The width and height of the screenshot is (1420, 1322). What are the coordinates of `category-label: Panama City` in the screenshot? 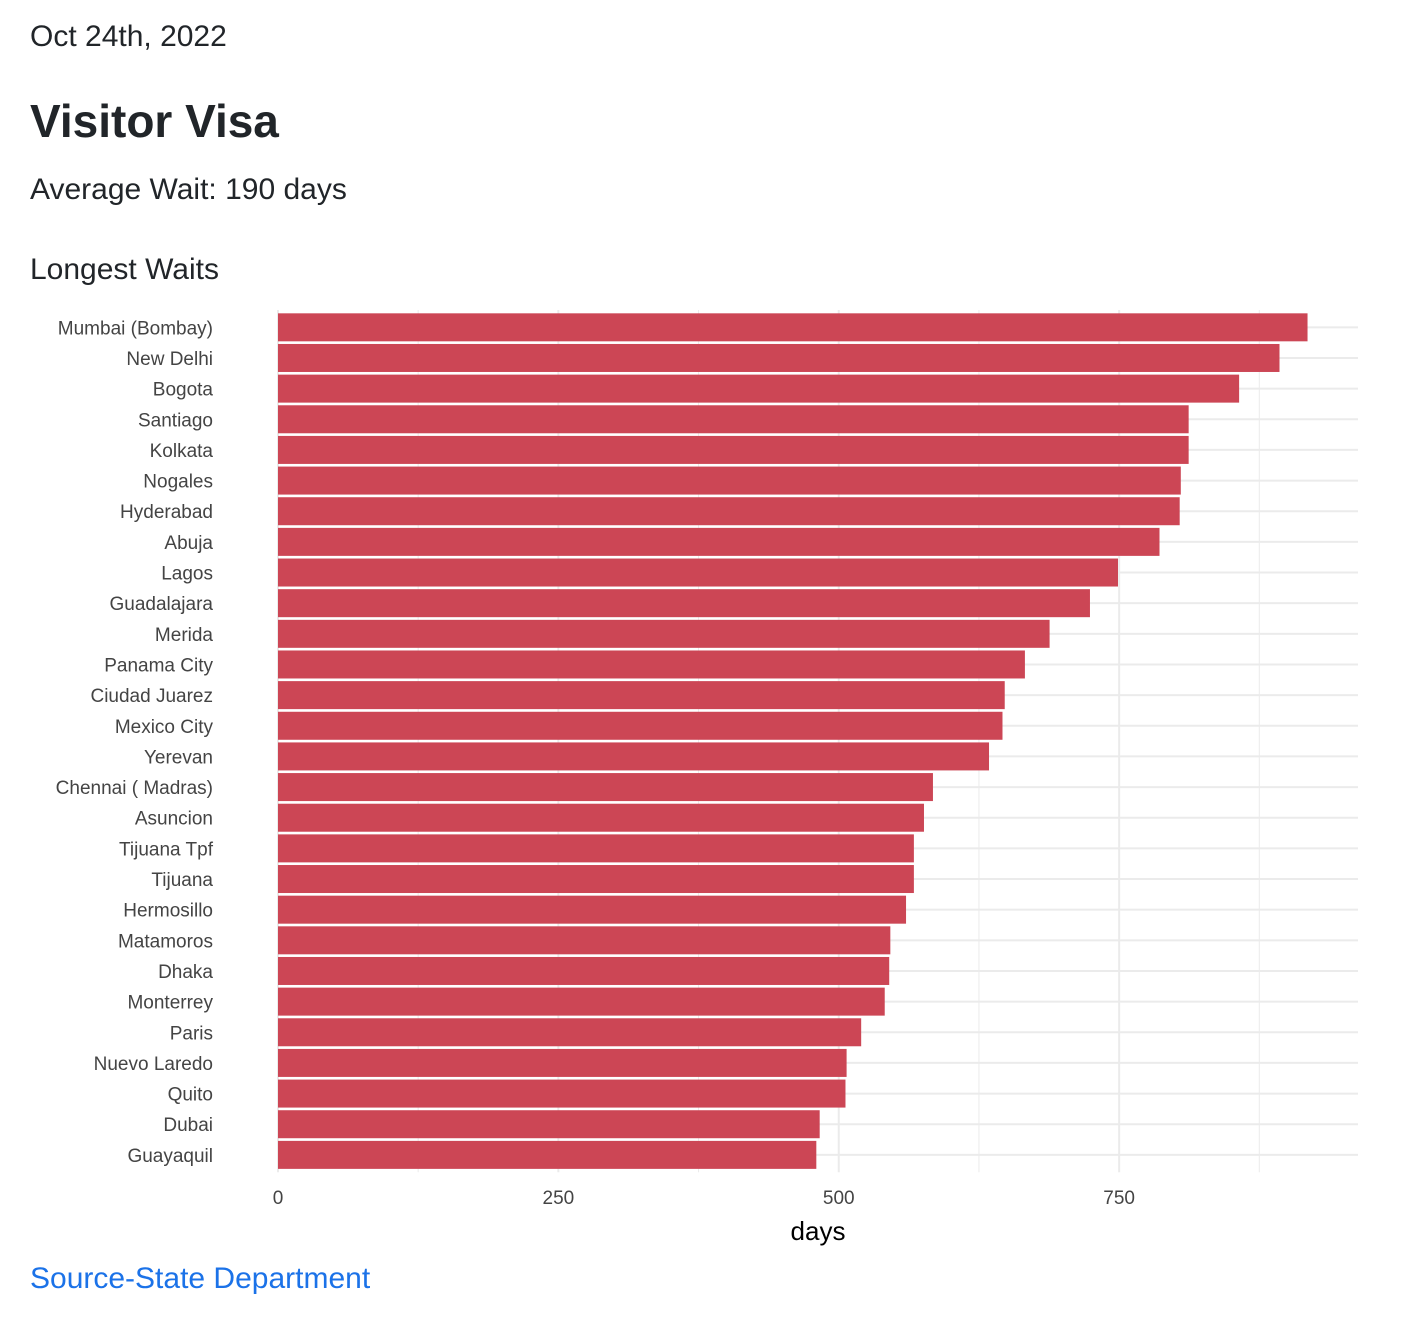 It's located at (158, 665).